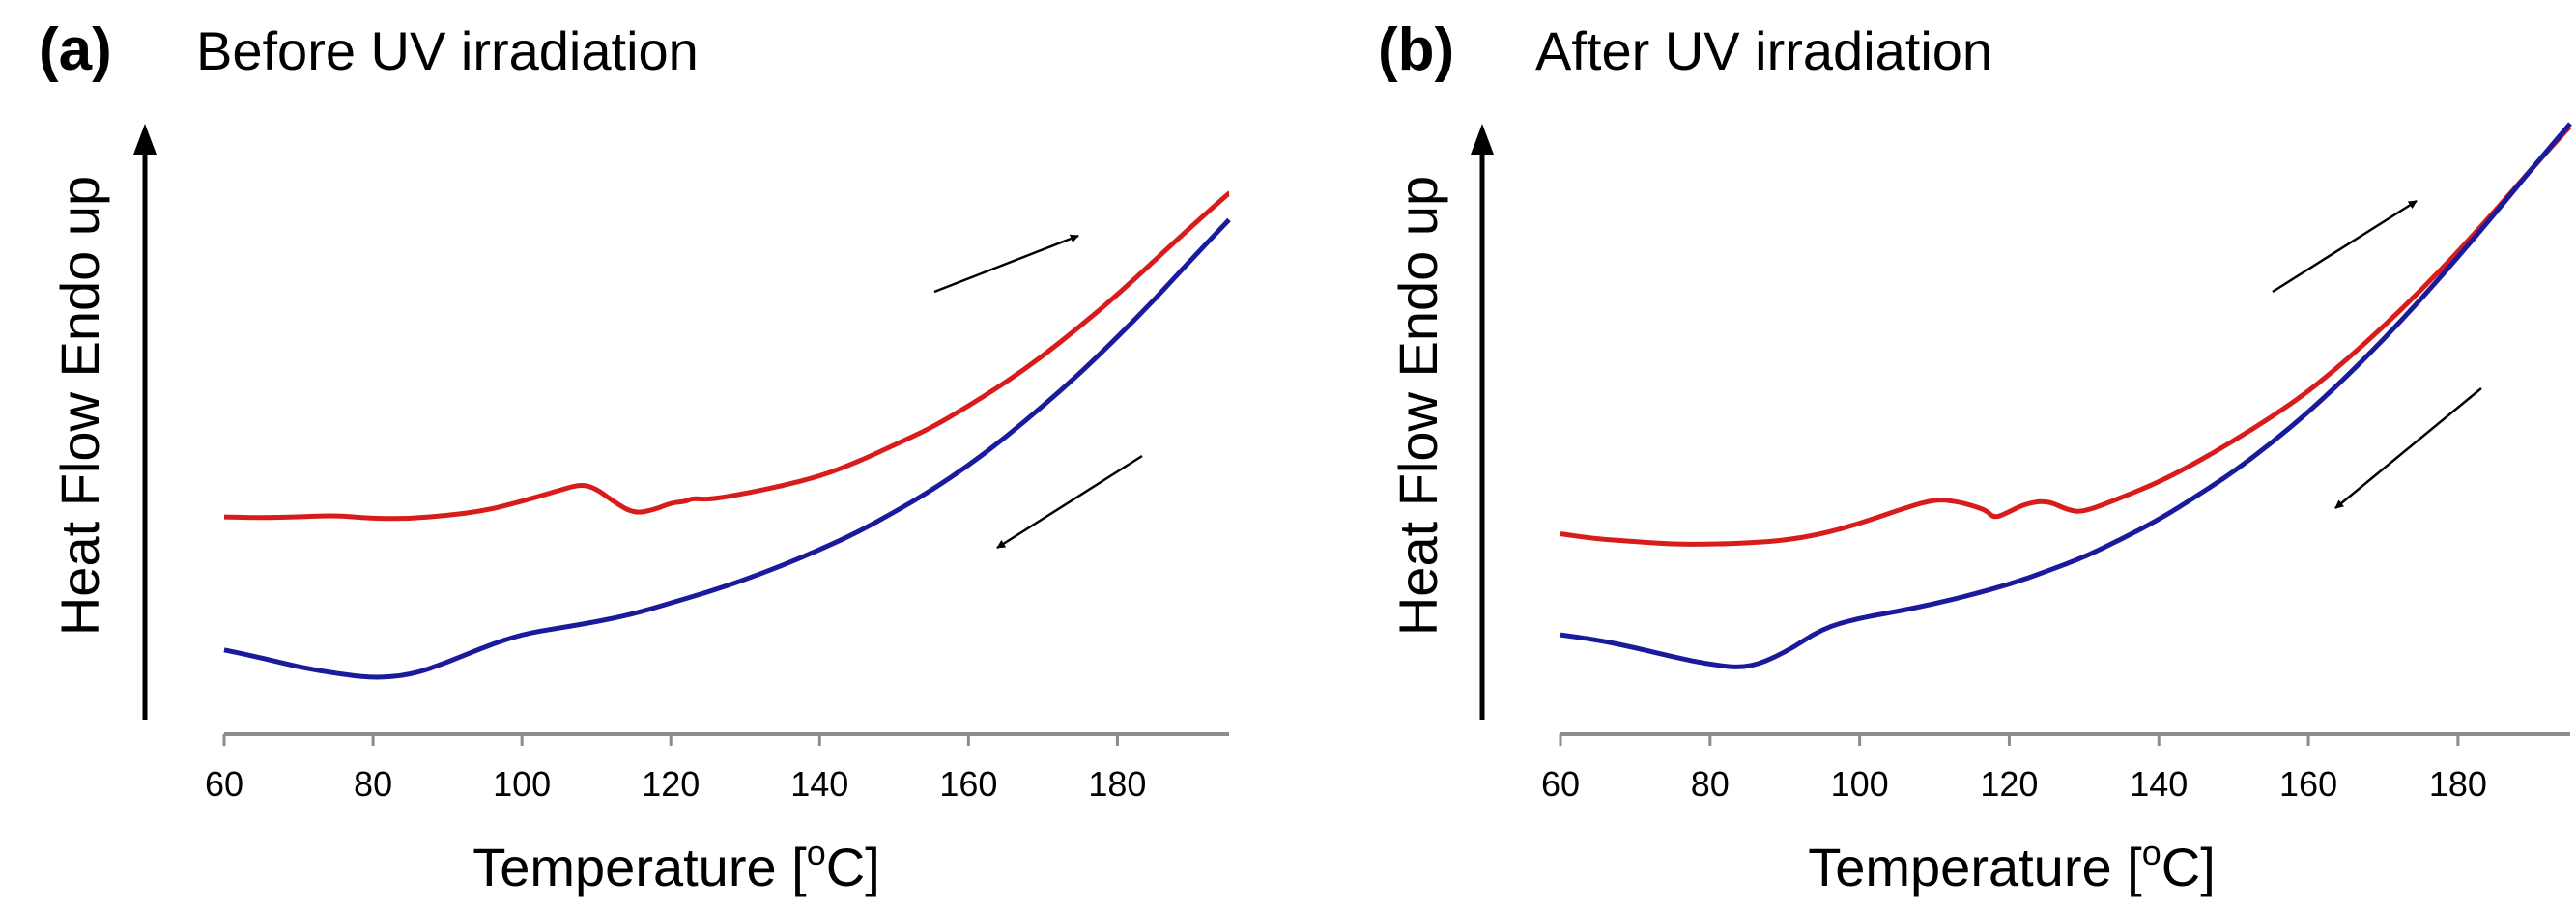  I want to click on panel-a-x-axis-title: Temperature [oC], so click(676, 865).